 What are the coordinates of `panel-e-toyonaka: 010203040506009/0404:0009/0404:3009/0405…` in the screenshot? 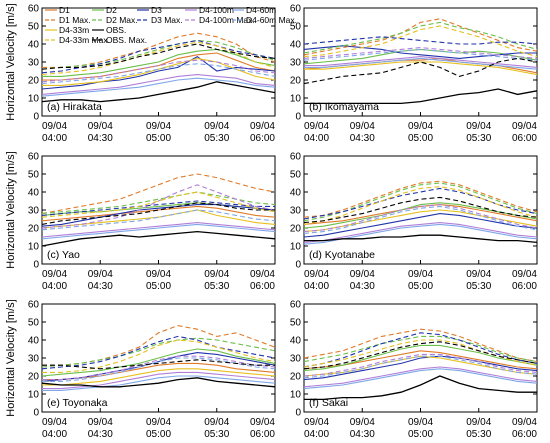 It's located at (152, 370).